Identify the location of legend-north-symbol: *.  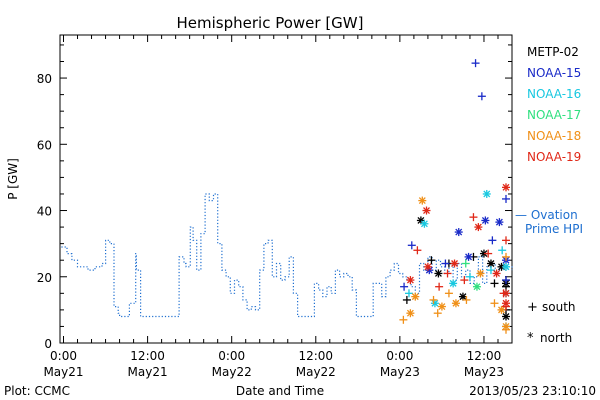
(530, 338).